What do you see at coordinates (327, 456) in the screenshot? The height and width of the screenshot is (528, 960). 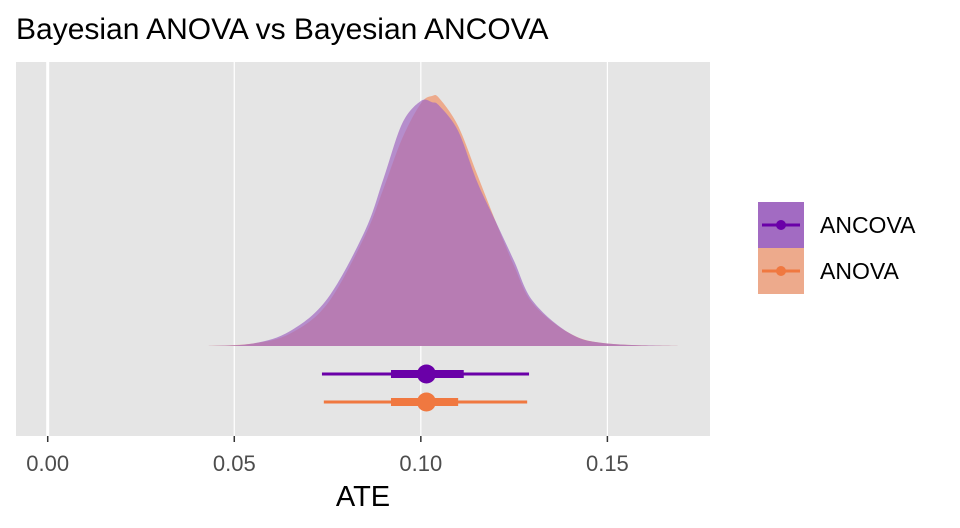 I see `x-axis: 0.00 0.05 0.10 0.15` at bounding box center [327, 456].